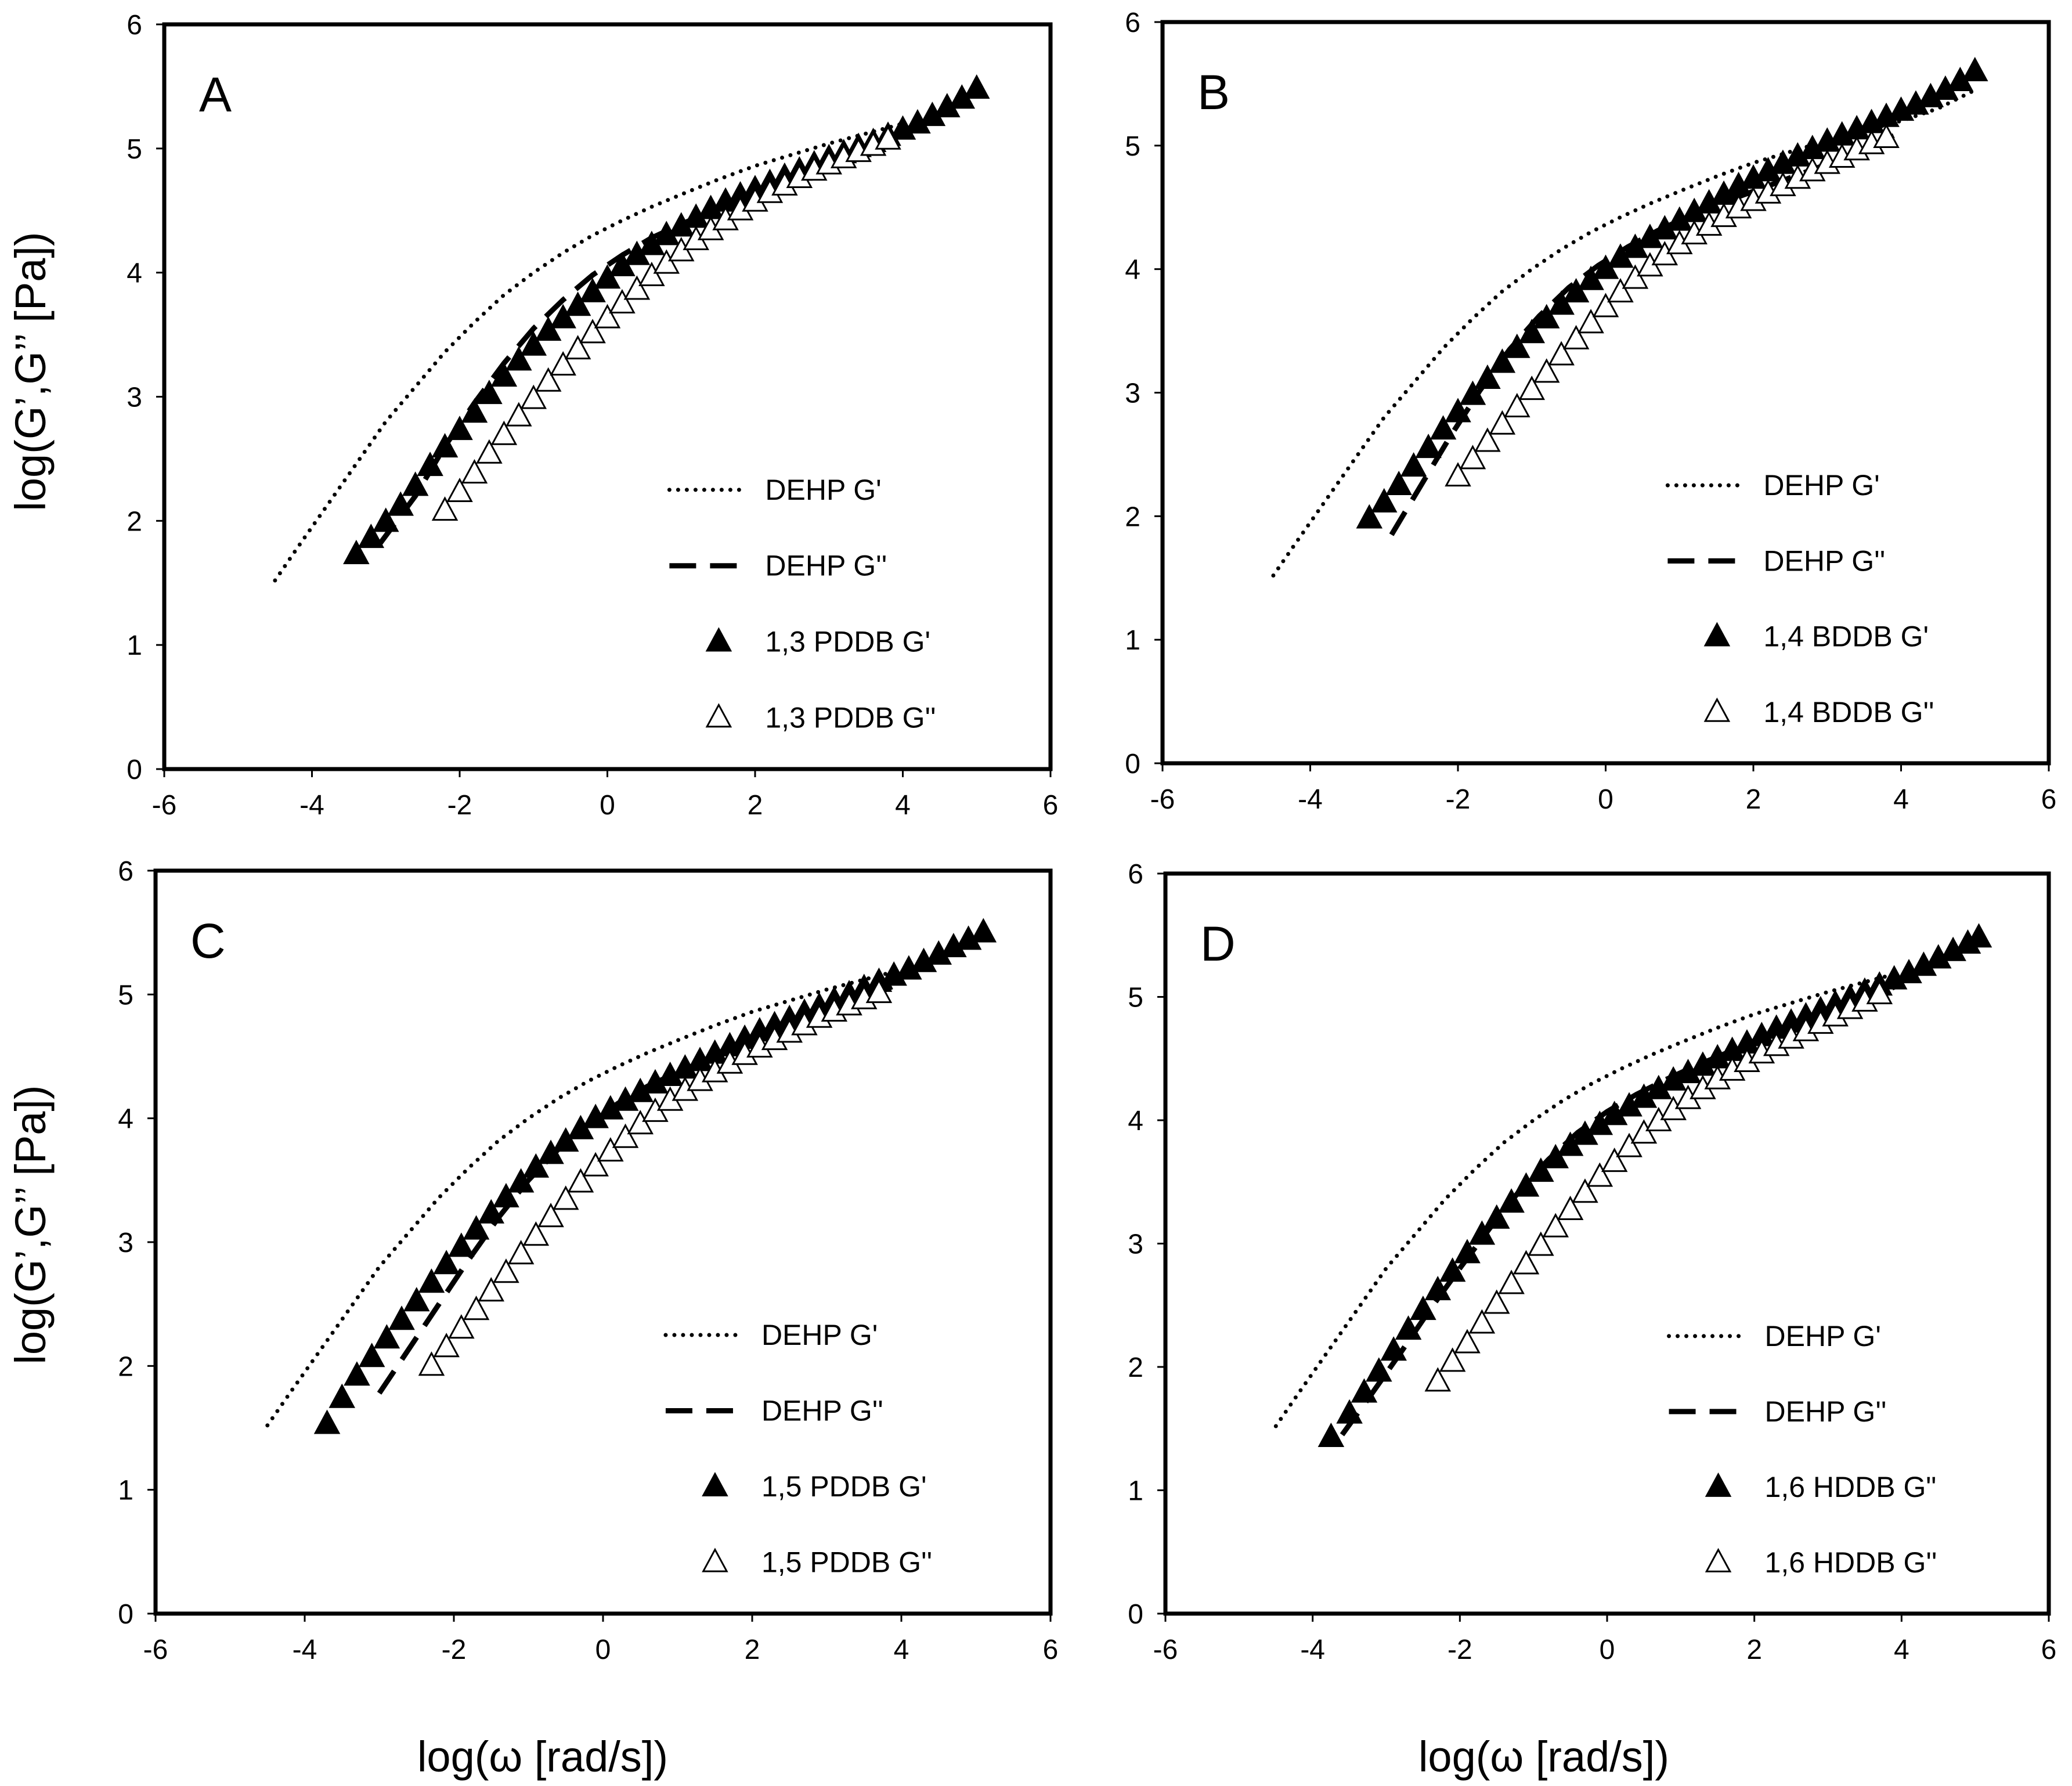  Describe the element at coordinates (155, 1650) in the screenshot. I see `x-tick-label: -6` at that location.